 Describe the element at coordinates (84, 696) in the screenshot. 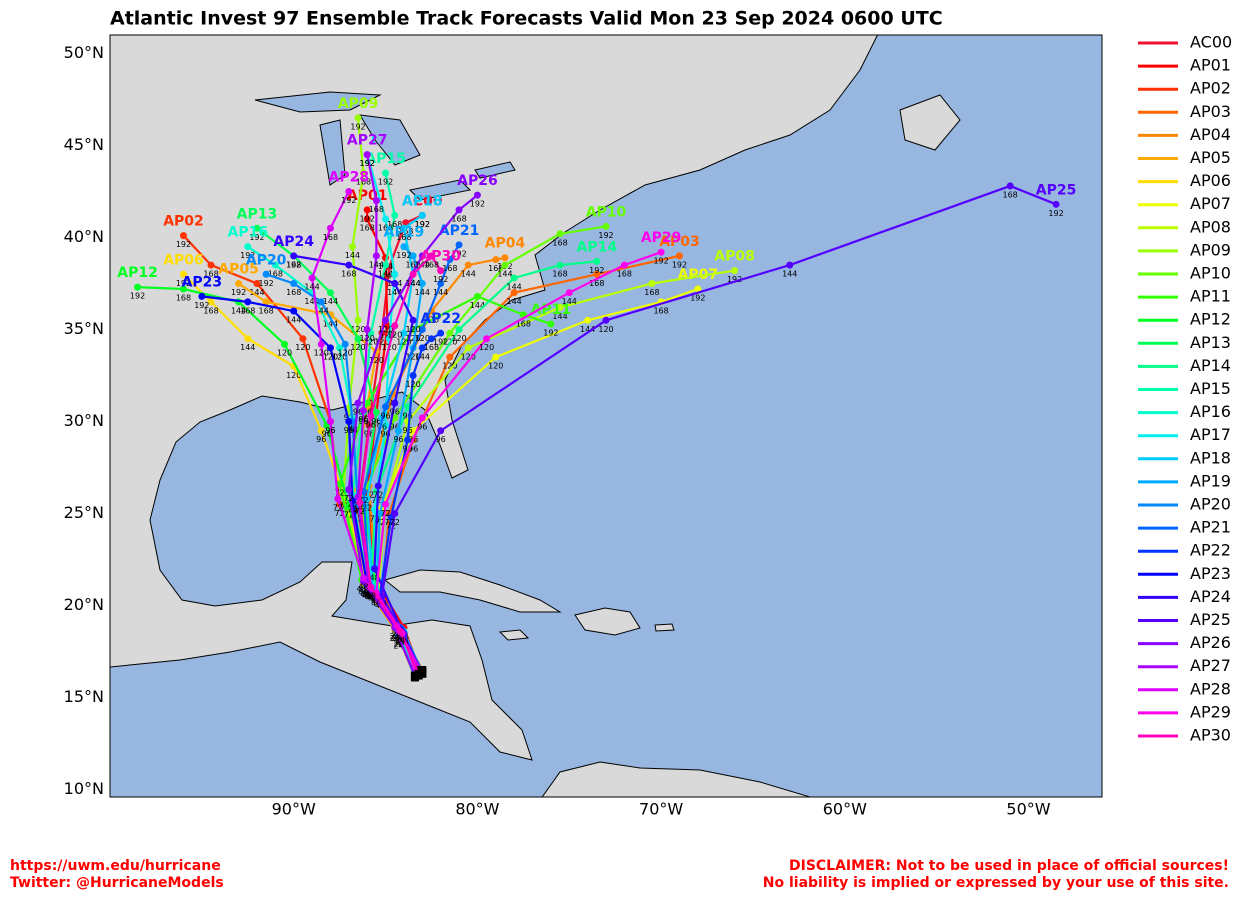

I see `y-tick-label: 15°N` at that location.